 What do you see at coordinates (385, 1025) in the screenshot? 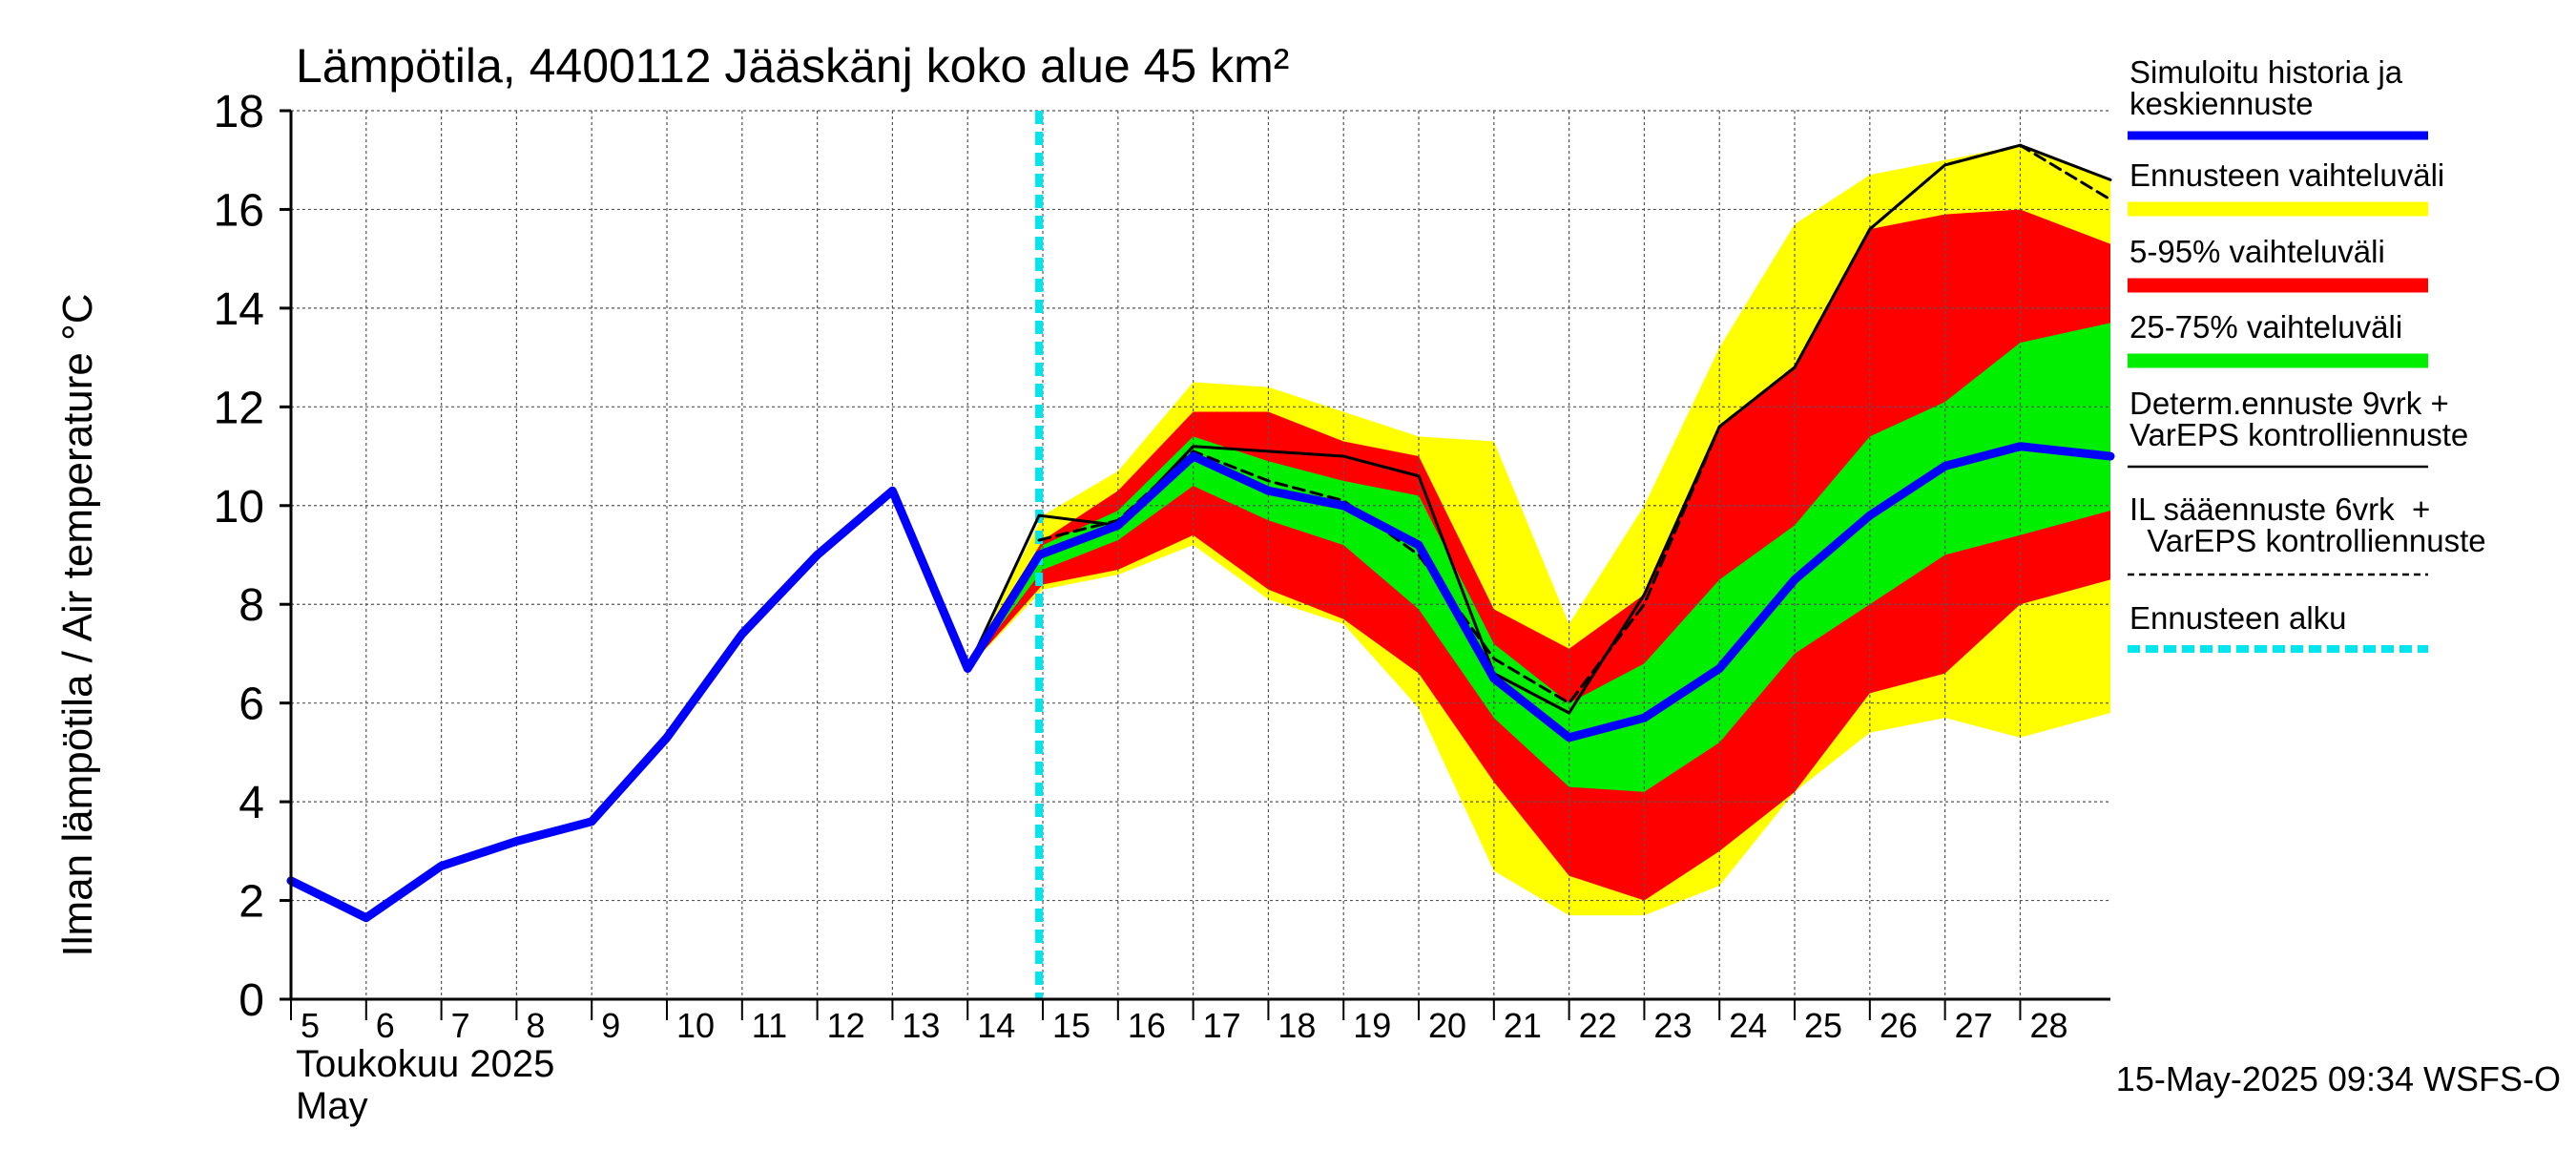
I see `x-tick-label-6: 6` at bounding box center [385, 1025].